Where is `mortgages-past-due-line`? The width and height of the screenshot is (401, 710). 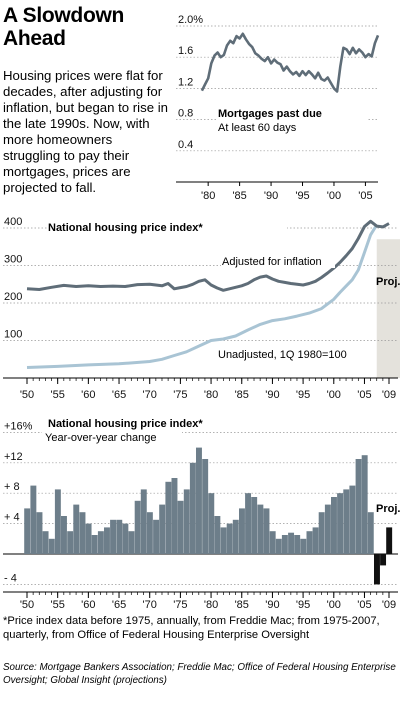 mortgages-past-due-line is located at coordinates (290, 62).